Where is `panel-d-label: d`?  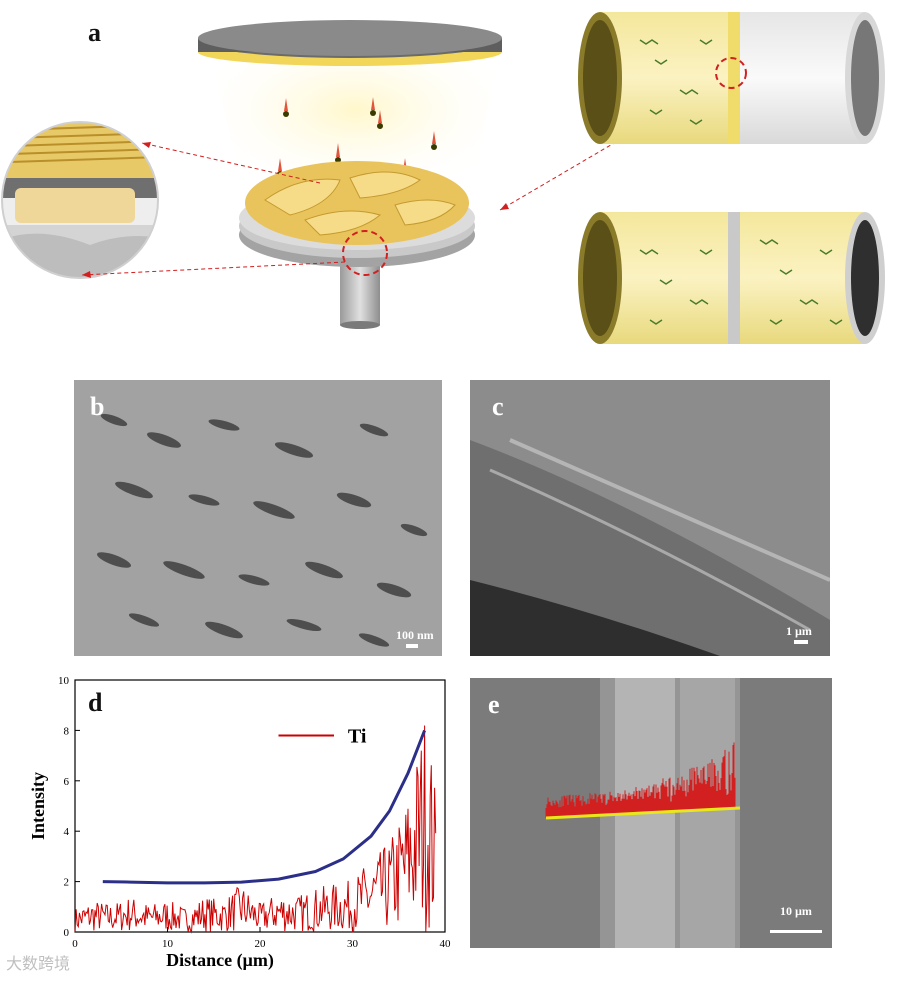
panel-d-label: d is located at coordinates (95, 702).